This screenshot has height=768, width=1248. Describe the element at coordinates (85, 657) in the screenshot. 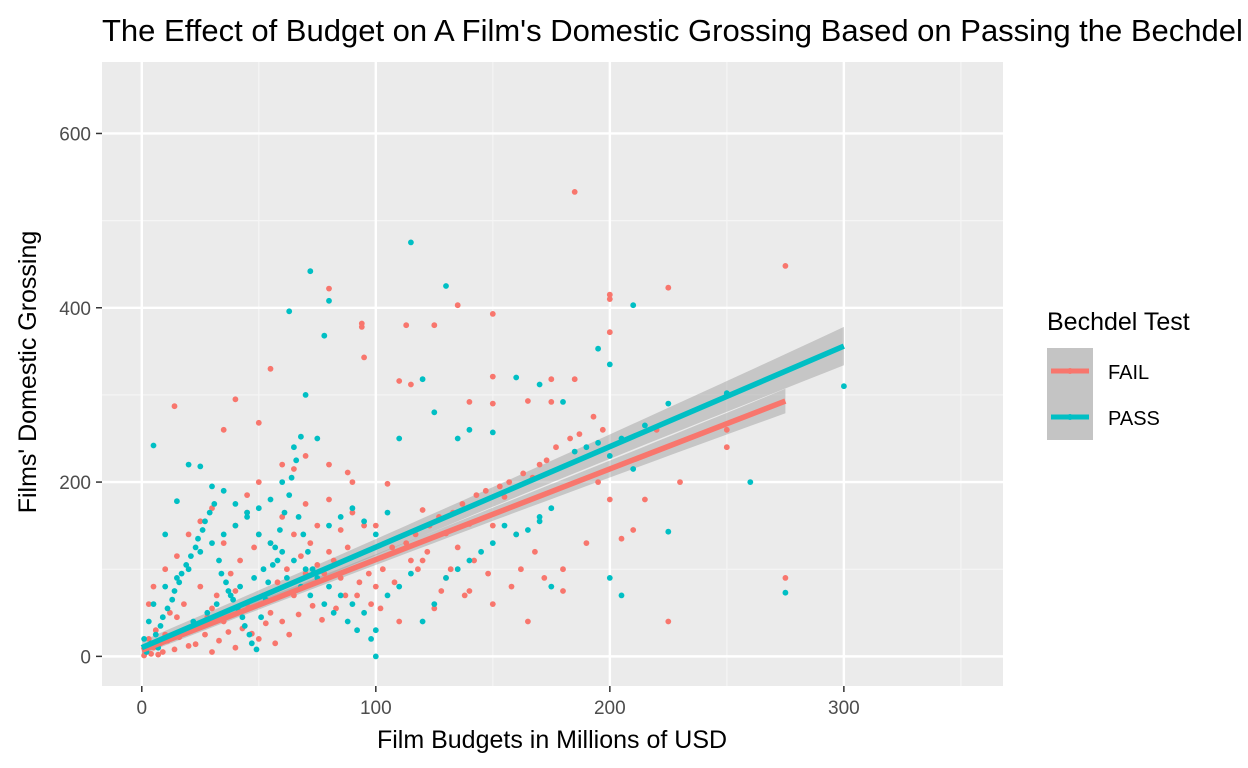

I see `y-tick-label: 0` at that location.